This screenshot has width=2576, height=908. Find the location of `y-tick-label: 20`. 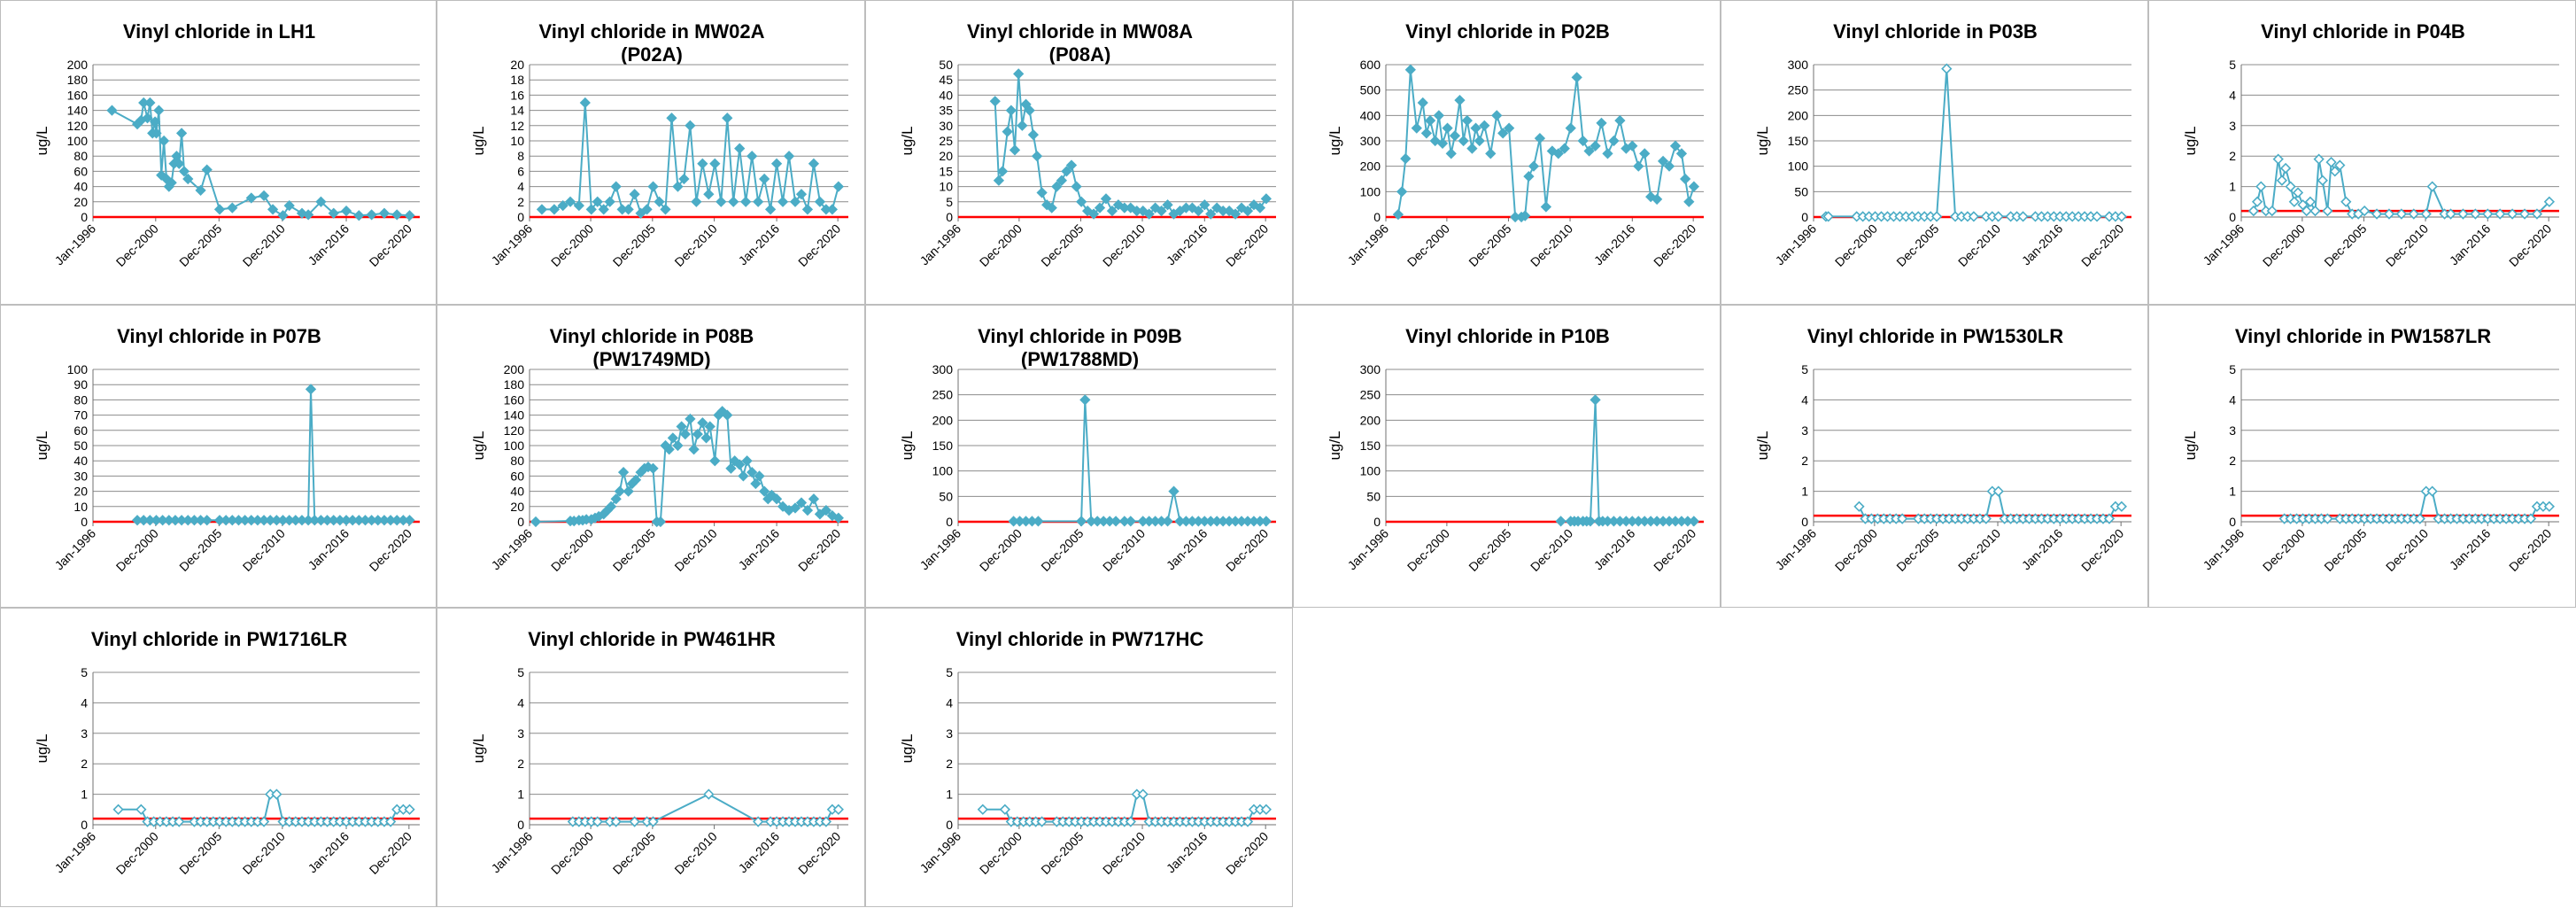

y-tick-label: 20 is located at coordinates (80, 202).